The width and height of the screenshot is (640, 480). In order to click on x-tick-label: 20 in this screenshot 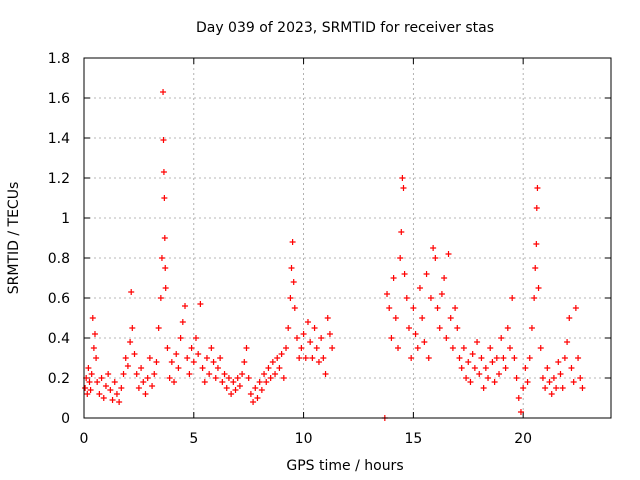, I will do `click(523, 439)`.